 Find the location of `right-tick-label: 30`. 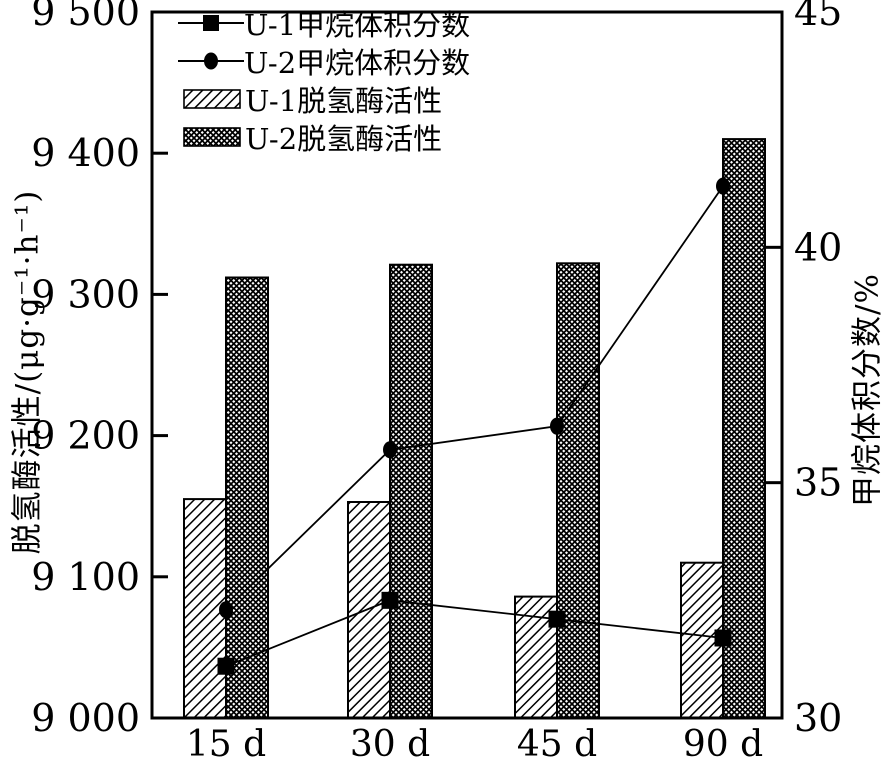

right-tick-label: 30 is located at coordinates (818, 718).